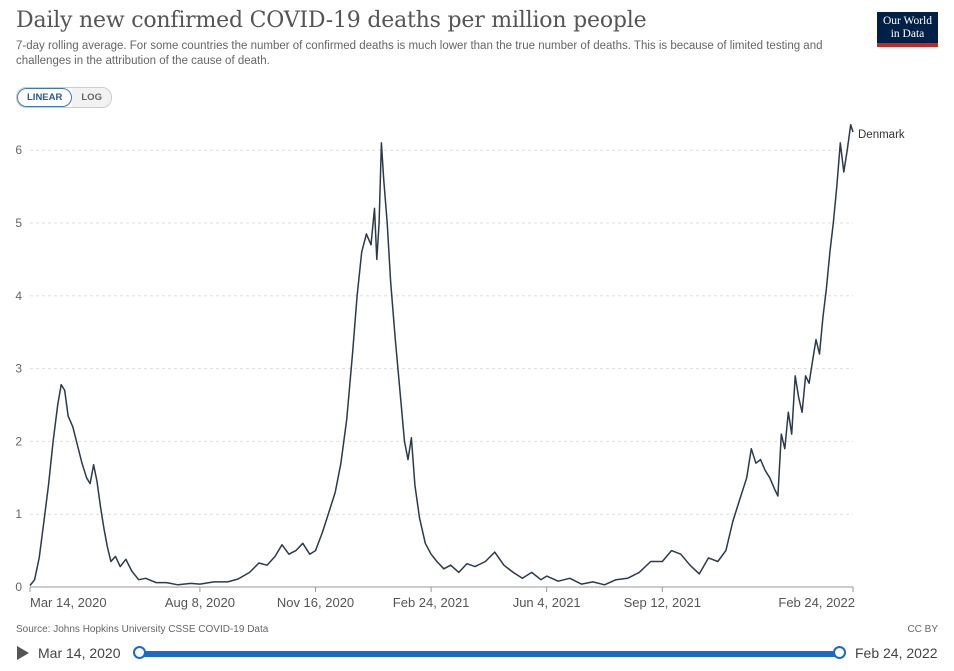 The height and width of the screenshot is (671, 954). Describe the element at coordinates (662, 602) in the screenshot. I see `x-tick-label: Sep 12, 2021` at that location.